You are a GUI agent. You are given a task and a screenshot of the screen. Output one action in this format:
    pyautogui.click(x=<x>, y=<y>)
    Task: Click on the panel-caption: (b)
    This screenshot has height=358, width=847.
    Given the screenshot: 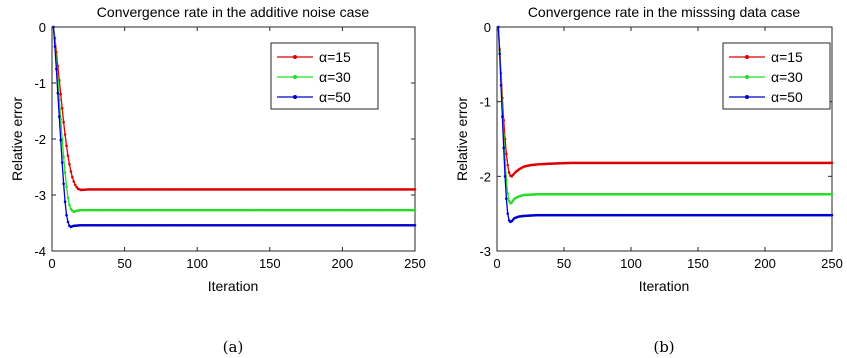 What is the action you would take?
    pyautogui.click(x=663, y=347)
    